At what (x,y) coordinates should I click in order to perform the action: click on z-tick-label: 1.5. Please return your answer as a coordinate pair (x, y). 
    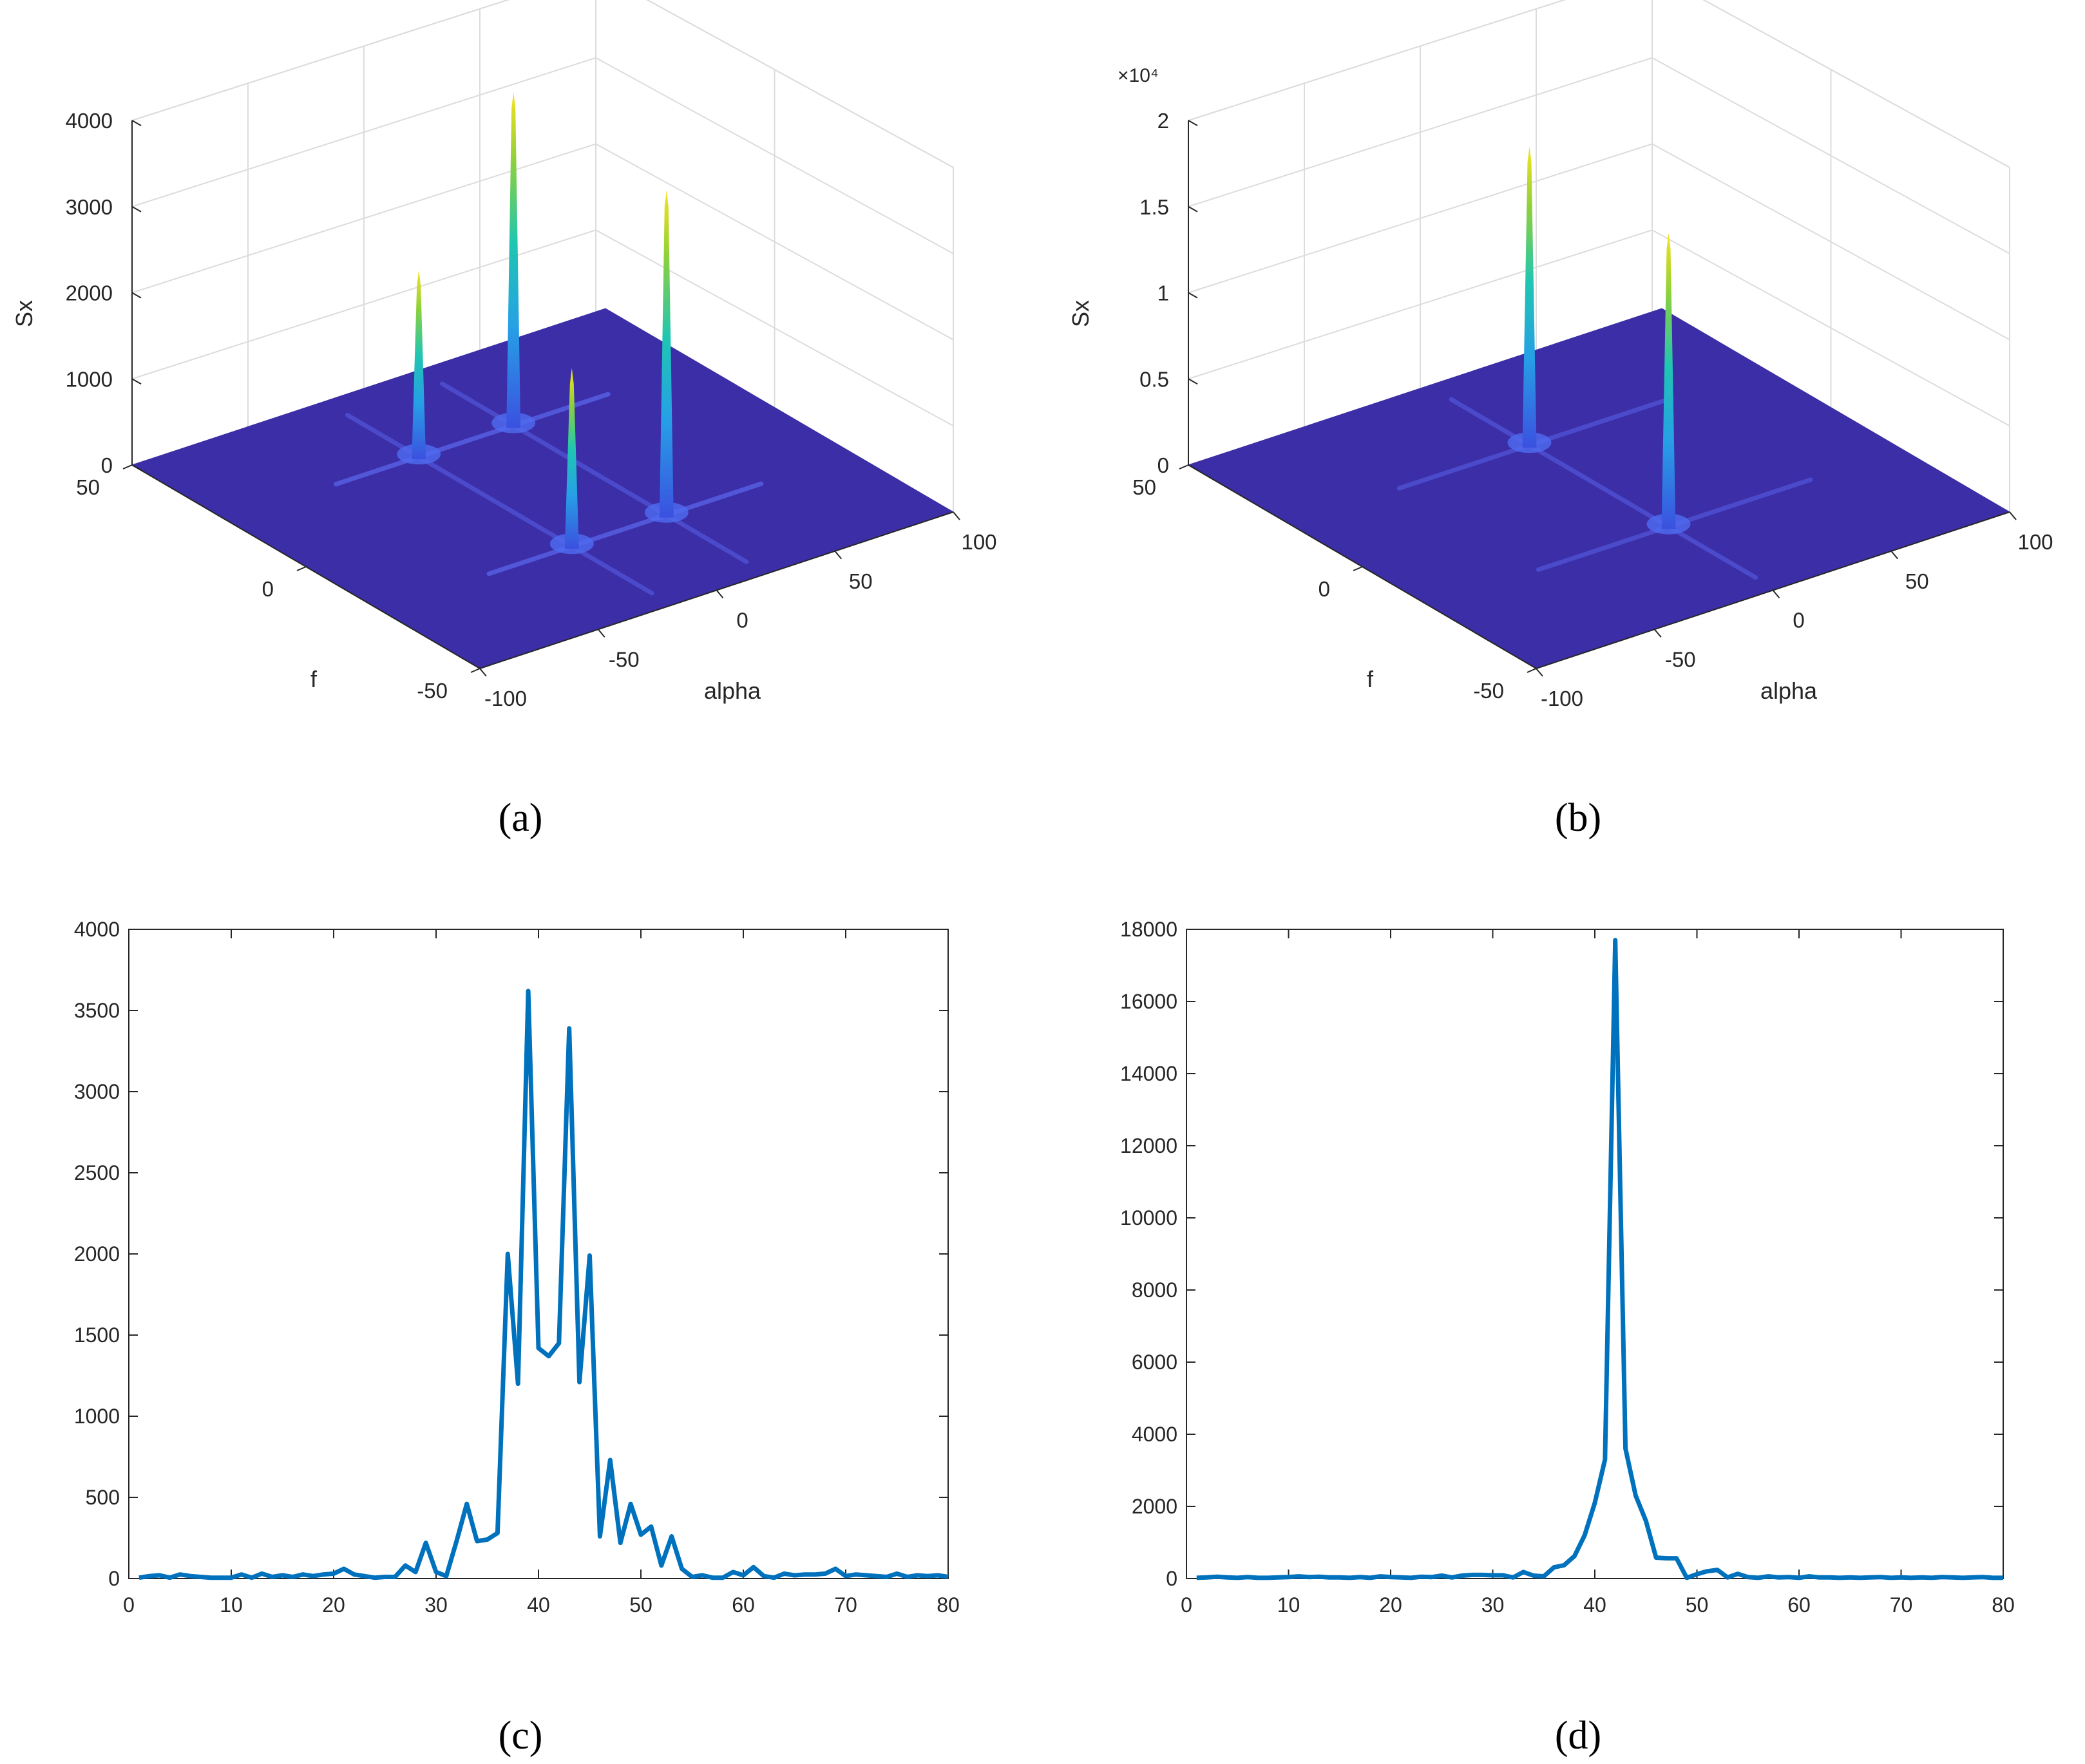
    Looking at the image, I should click on (1154, 207).